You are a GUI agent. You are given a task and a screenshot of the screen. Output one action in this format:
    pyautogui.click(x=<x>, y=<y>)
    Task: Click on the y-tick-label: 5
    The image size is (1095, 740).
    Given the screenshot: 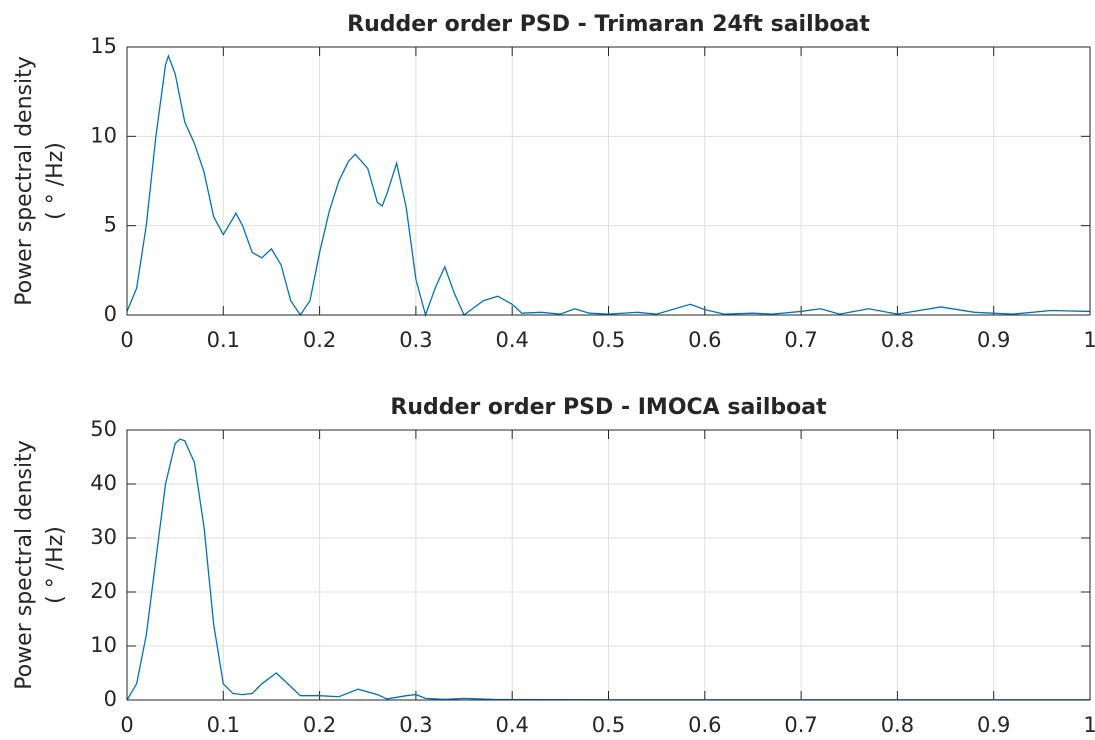 What is the action you would take?
    pyautogui.click(x=110, y=225)
    